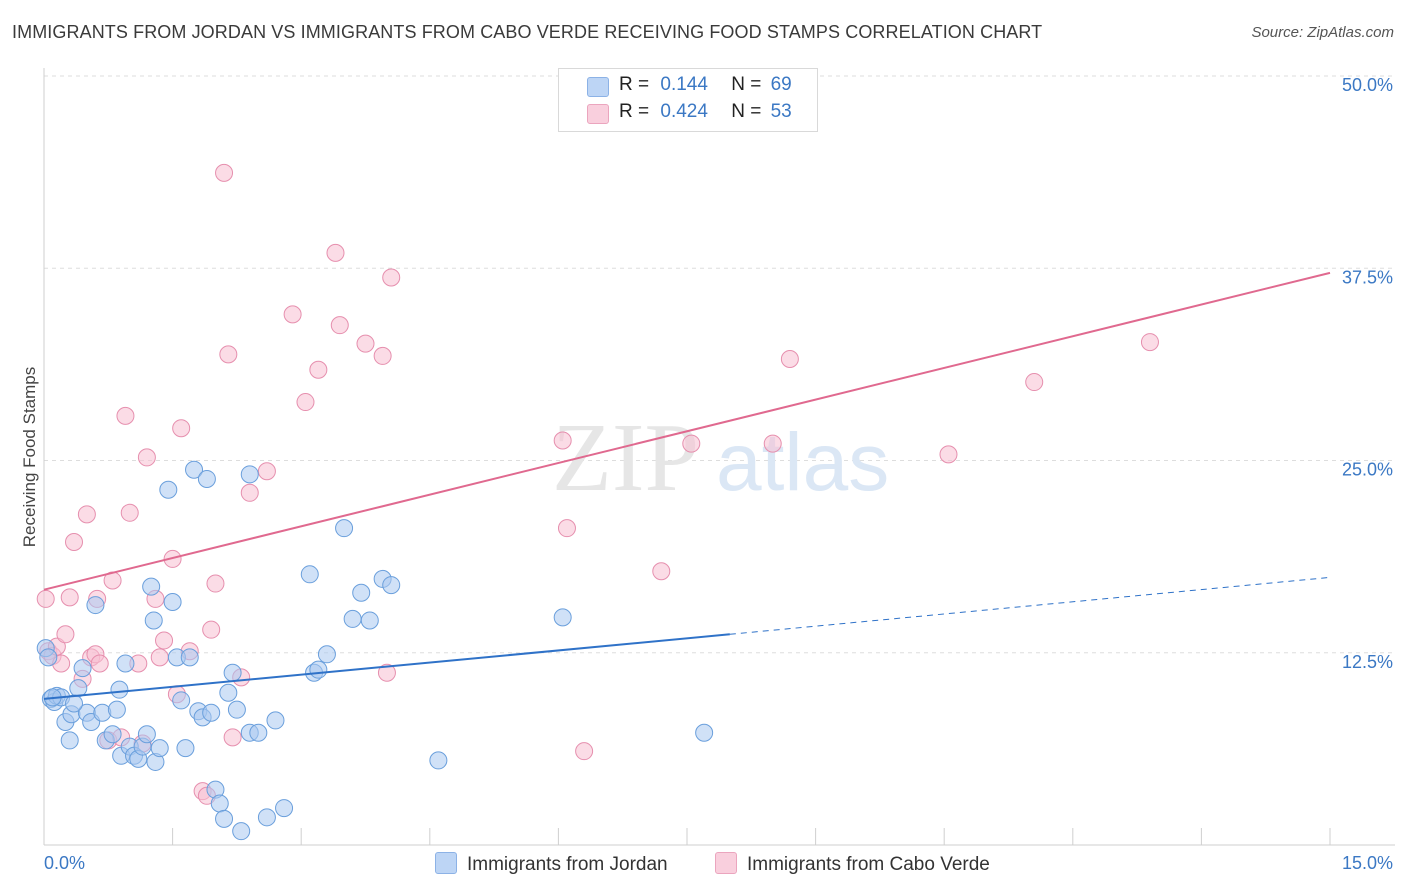  What do you see at coordinates (446, 863) in the screenshot?
I see `bottom-legend-swatch-jordan` at bounding box center [446, 863].